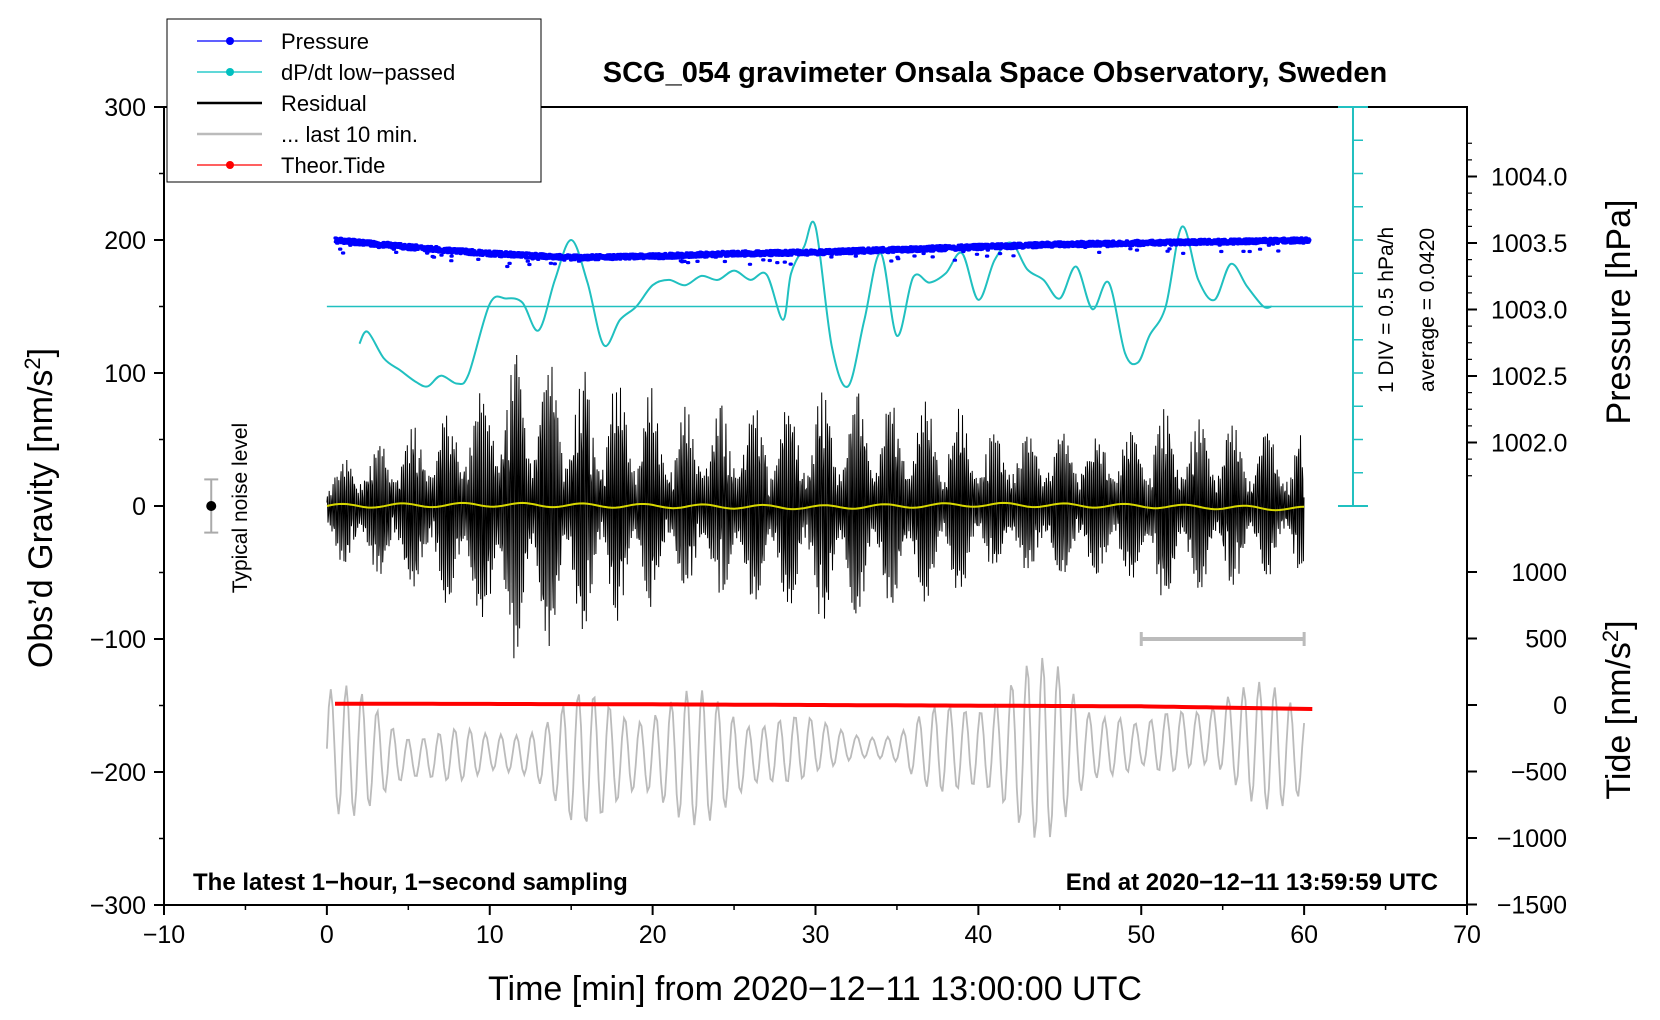 This screenshot has width=1660, height=1020. I want to click on series-pressure, so click(822, 252).